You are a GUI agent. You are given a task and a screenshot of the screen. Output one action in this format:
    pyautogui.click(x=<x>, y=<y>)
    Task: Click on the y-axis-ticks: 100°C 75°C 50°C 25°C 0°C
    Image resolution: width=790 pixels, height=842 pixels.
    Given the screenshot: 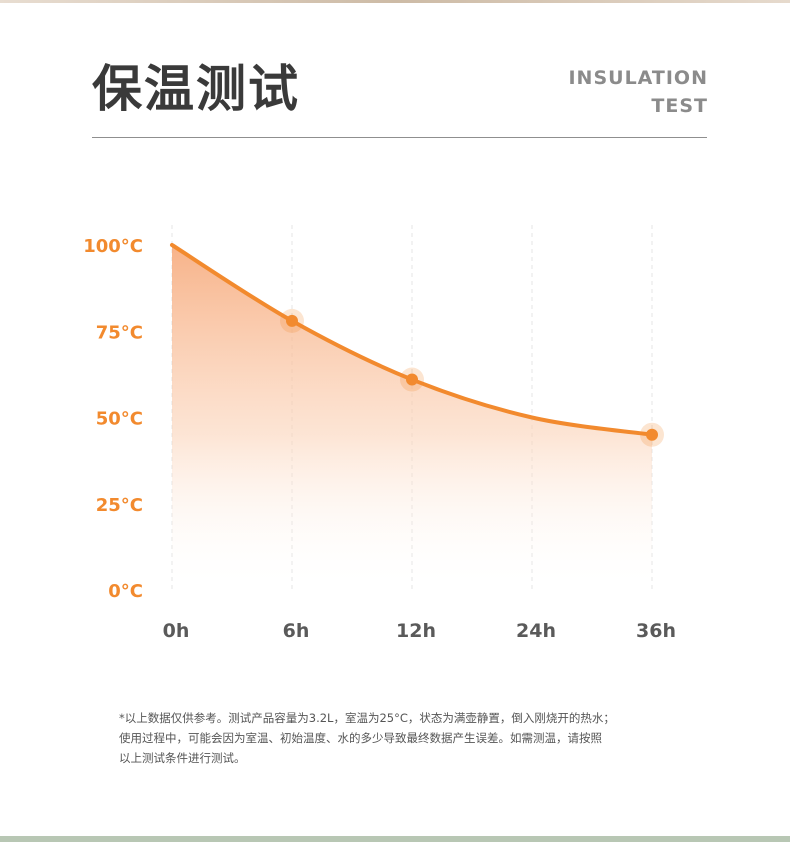 What is the action you would take?
    pyautogui.click(x=113, y=419)
    